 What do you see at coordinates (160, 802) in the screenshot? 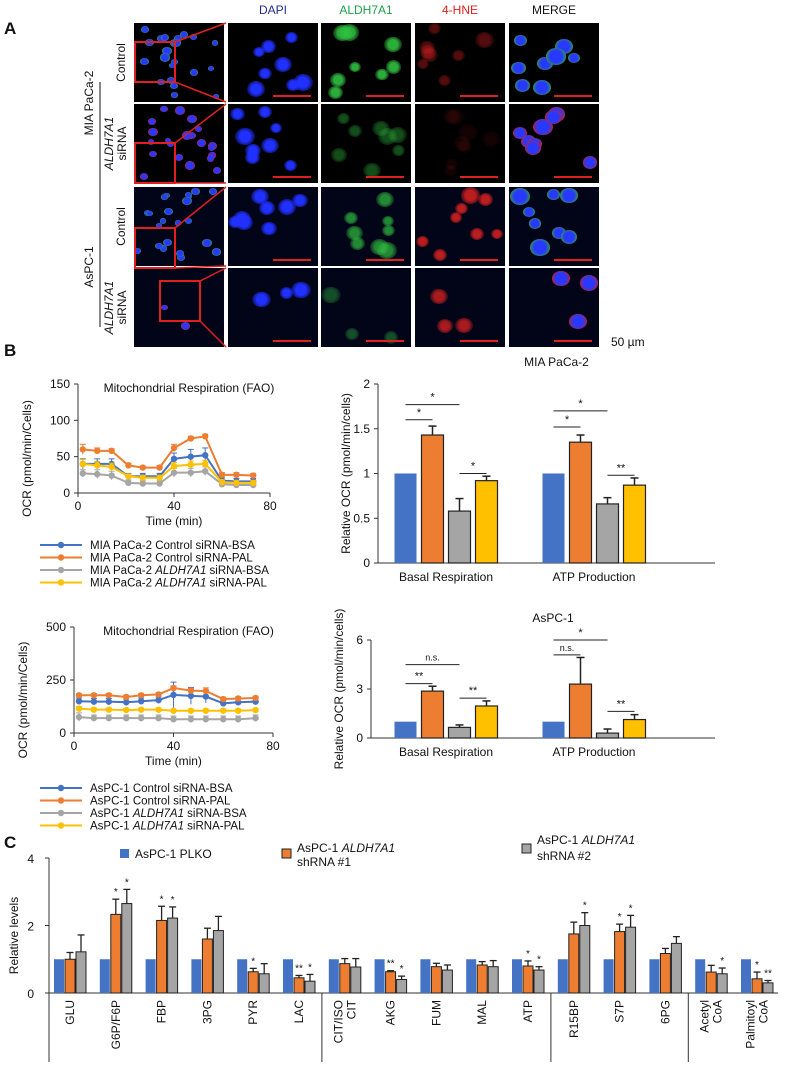
I see `text-part: AsPC-1 Control siRNA-PAL` at bounding box center [160, 802].